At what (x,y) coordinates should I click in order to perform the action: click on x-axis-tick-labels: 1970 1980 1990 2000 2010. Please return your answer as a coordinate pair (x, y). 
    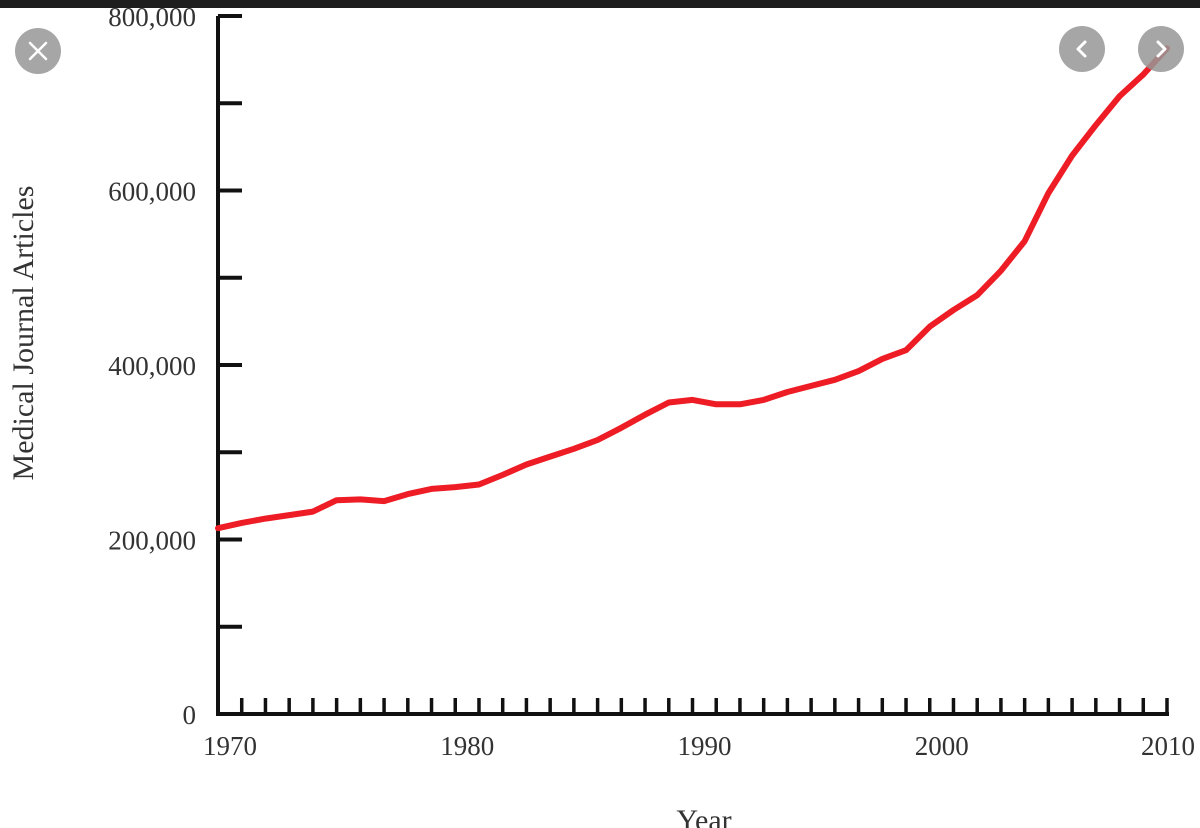
    Looking at the image, I should click on (699, 746).